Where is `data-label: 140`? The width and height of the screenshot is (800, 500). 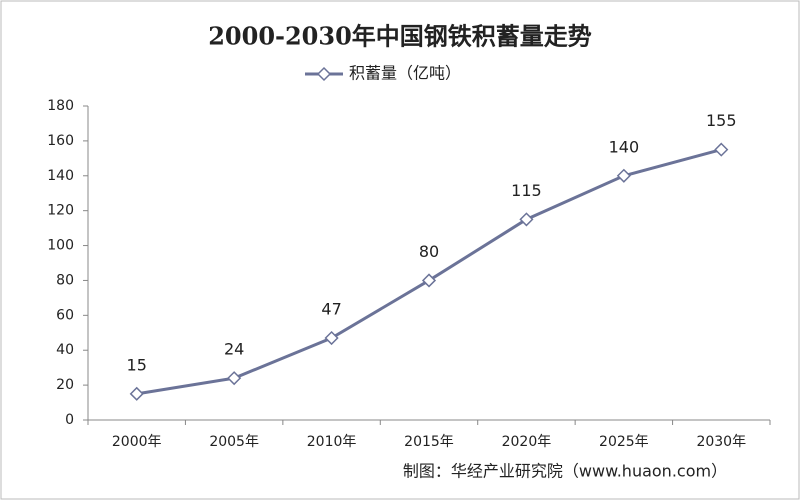
data-label: 140 is located at coordinates (624, 146).